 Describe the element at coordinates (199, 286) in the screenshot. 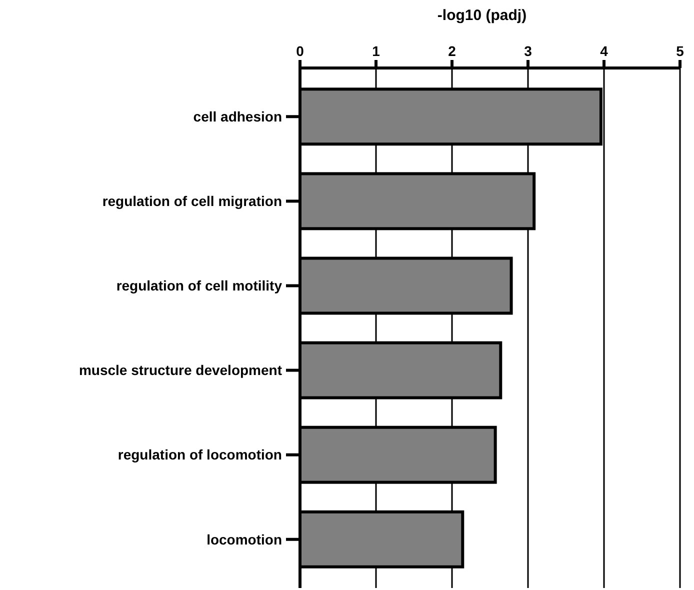

I see `y-tick-label: regulation of cell motility` at that location.